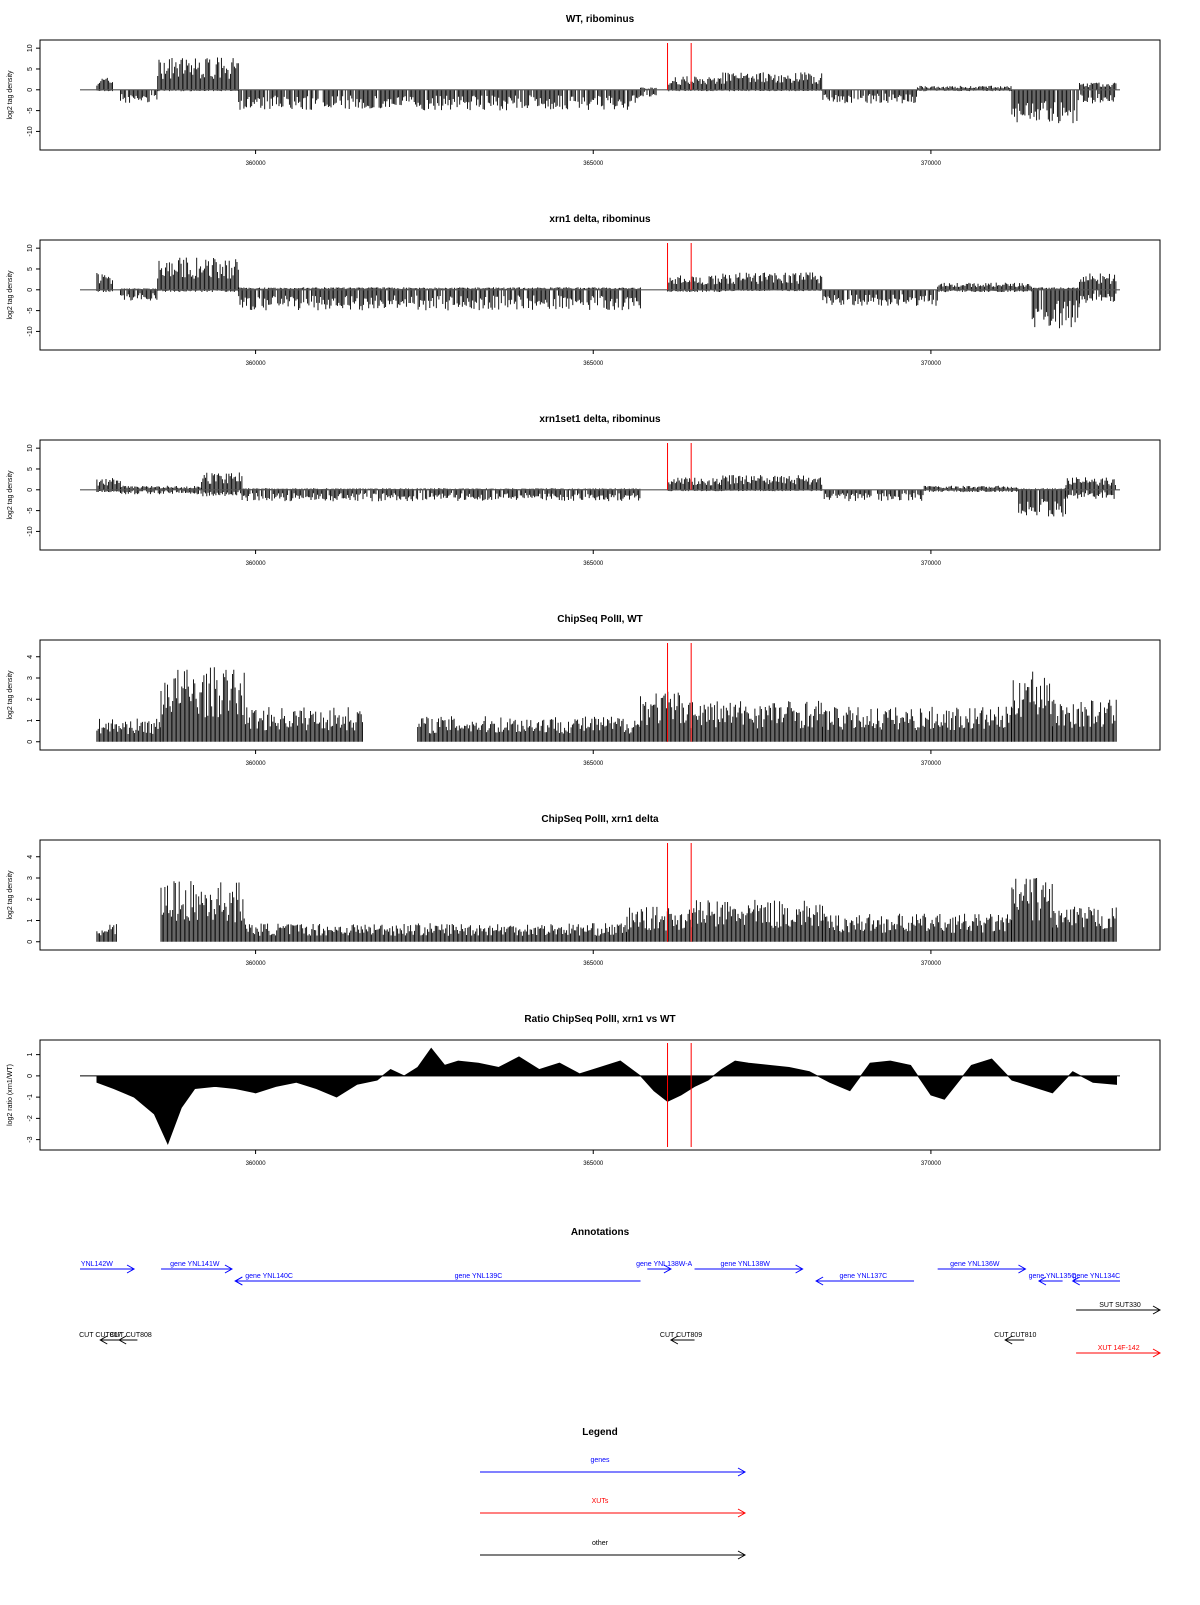 This screenshot has height=1605, width=1200. Describe the element at coordinates (600, 695) in the screenshot. I see `plot-frame` at that location.